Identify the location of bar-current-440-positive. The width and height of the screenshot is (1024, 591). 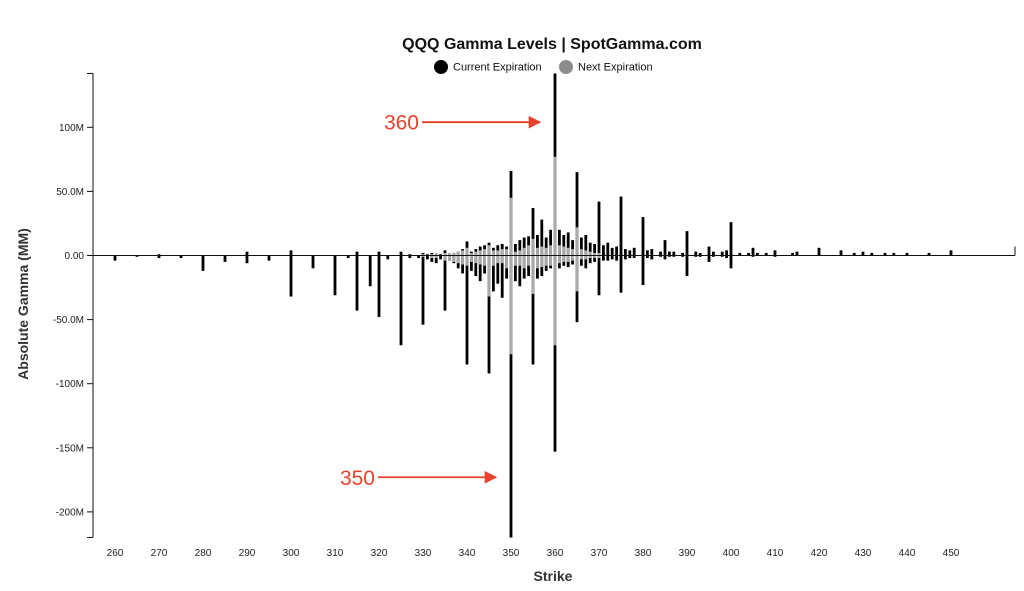
(907, 254).